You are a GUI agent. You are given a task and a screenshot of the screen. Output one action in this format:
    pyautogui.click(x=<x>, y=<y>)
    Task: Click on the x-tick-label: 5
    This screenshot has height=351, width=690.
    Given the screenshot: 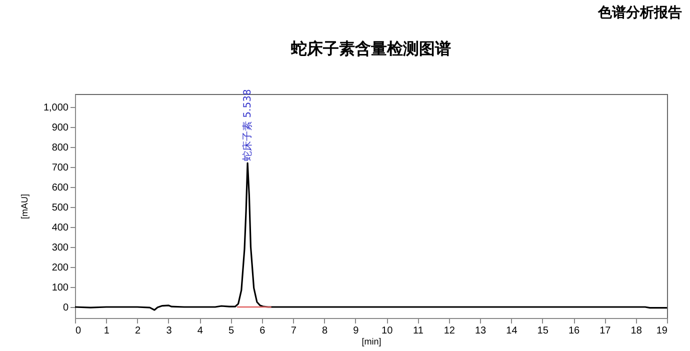 What is the action you would take?
    pyautogui.click(x=231, y=331)
    